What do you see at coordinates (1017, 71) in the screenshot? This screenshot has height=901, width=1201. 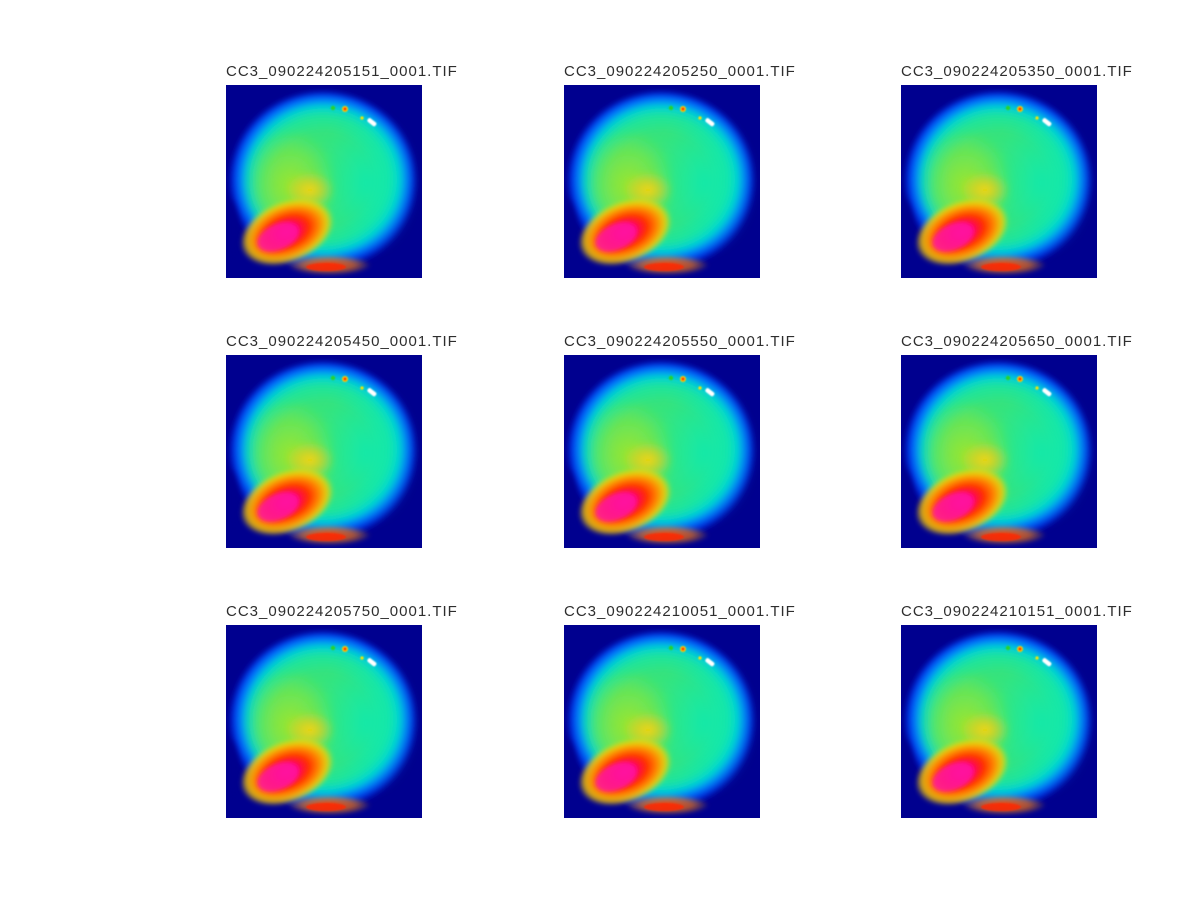 I see `panel-title: CC3_090224205350_0001.TIF` at bounding box center [1017, 71].